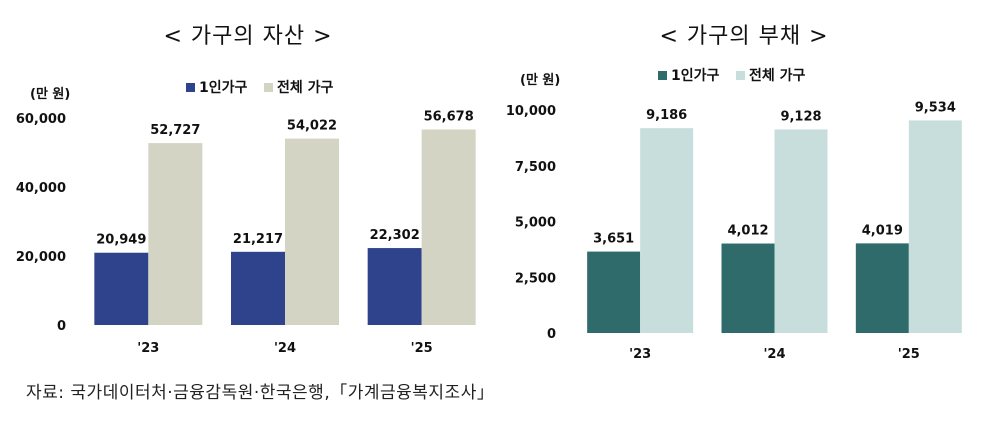 The height and width of the screenshot is (422, 992). Describe the element at coordinates (747, 231) in the screenshot. I see `data-label: 4,012` at that location.